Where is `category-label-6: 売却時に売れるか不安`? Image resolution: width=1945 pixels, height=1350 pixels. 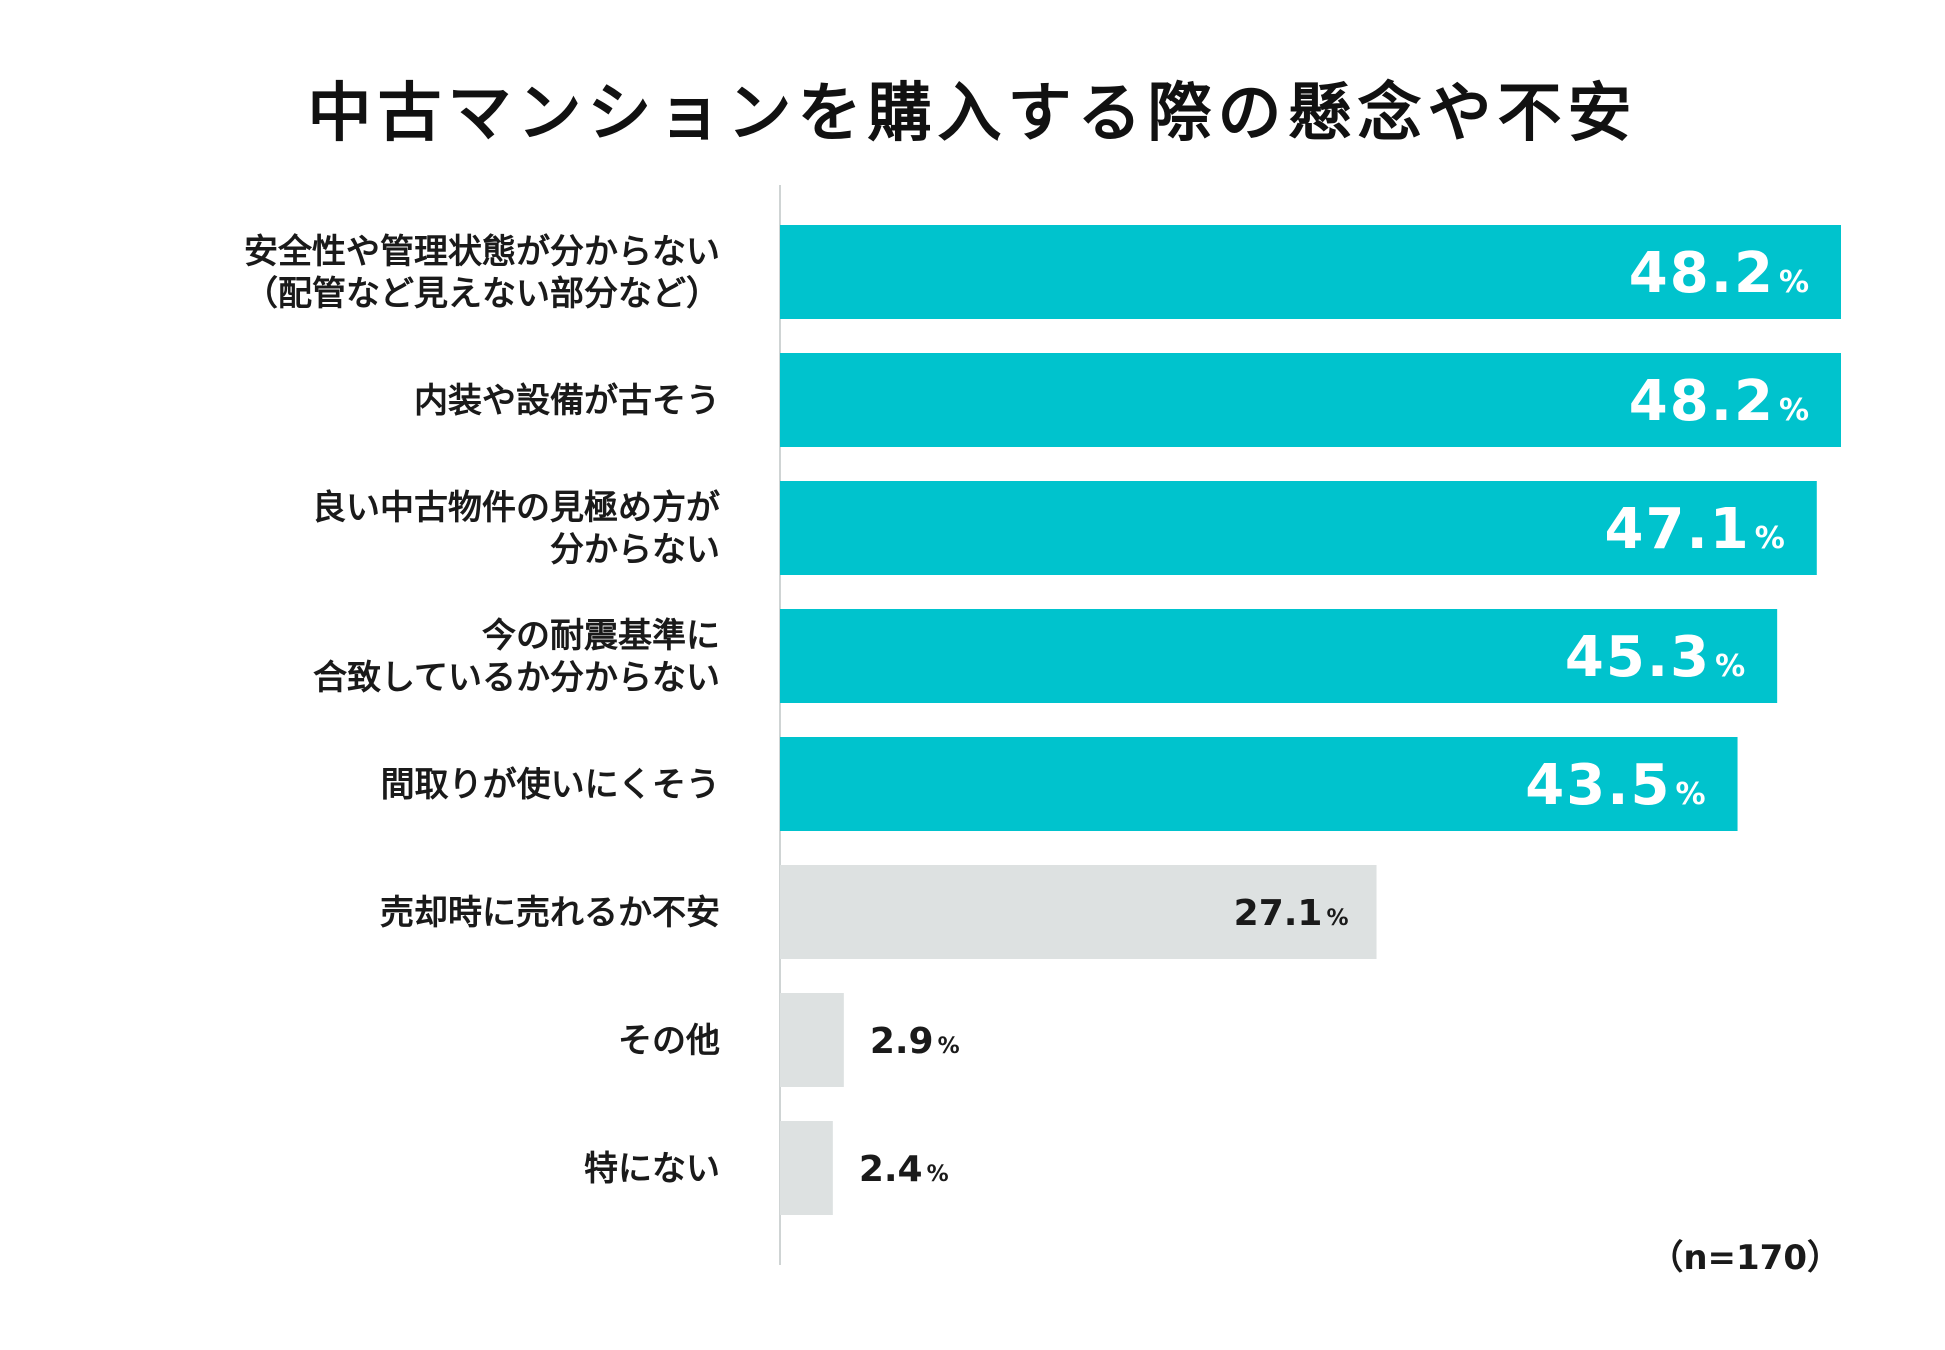
category-label-6: 売却時に売れるか不安 is located at coordinates (550, 913).